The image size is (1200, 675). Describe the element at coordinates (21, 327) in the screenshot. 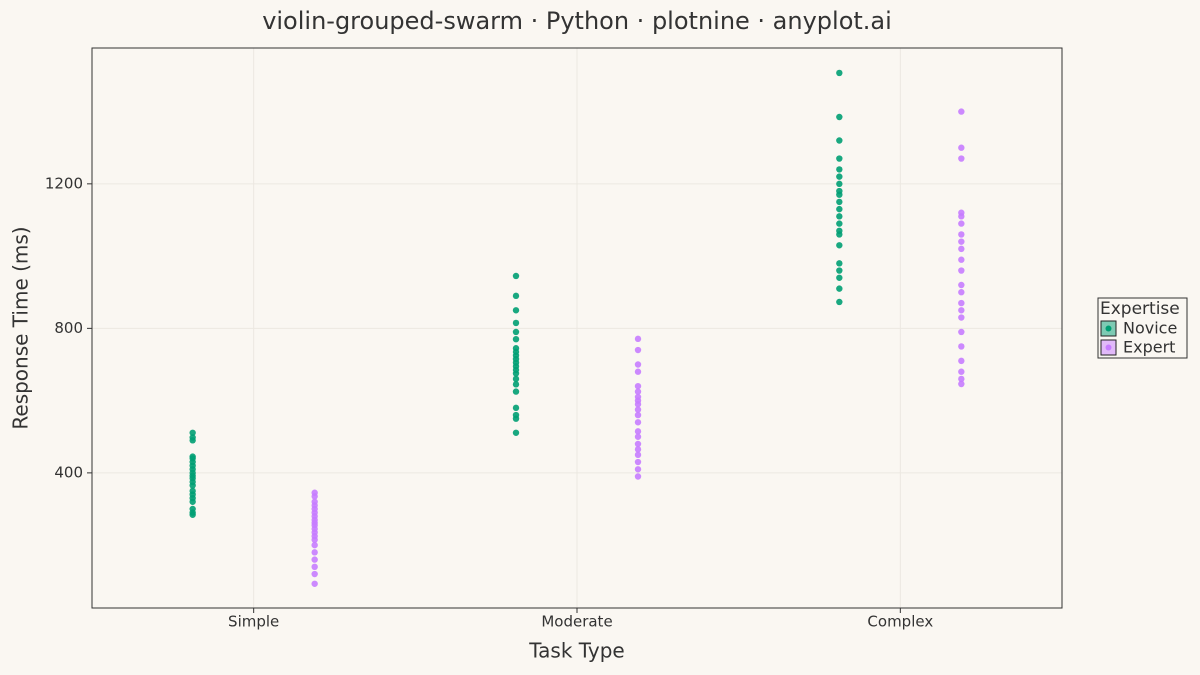

I see `y-axis-label: Response Time (ms)` at that location.